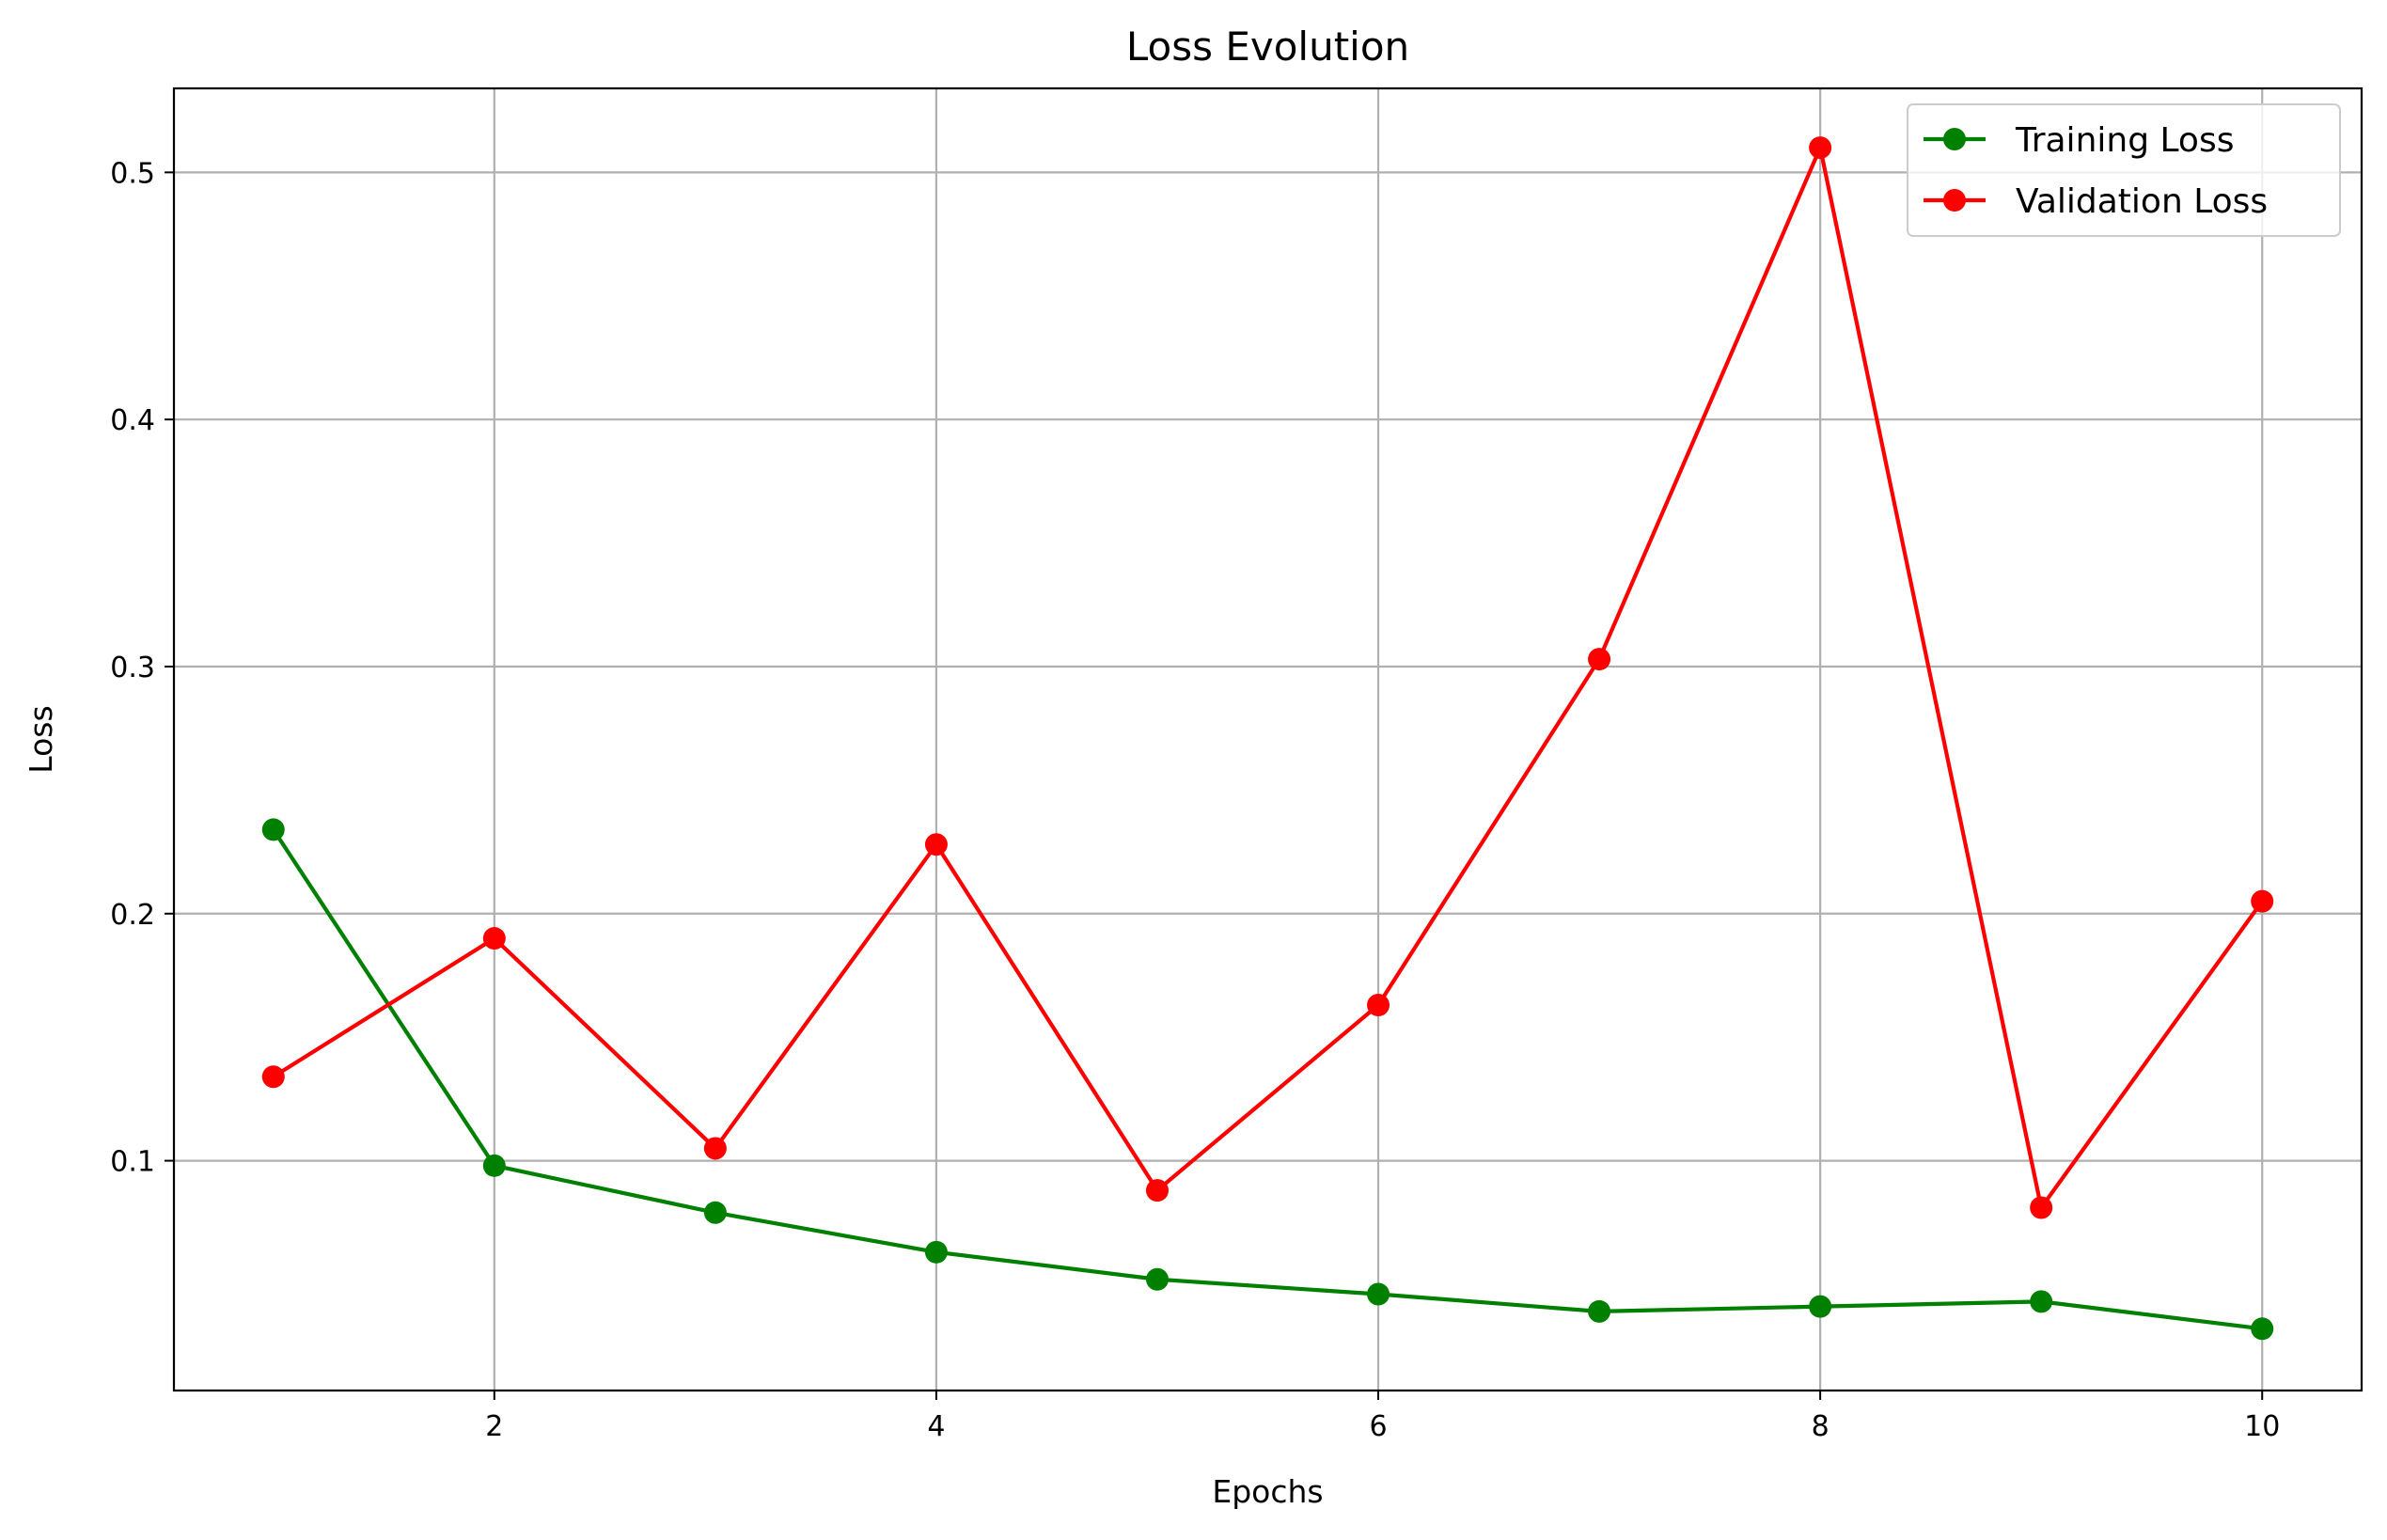 This screenshot has height=1540, width=2387. What do you see at coordinates (494, 1427) in the screenshot?
I see `x-tick-label: 2` at bounding box center [494, 1427].